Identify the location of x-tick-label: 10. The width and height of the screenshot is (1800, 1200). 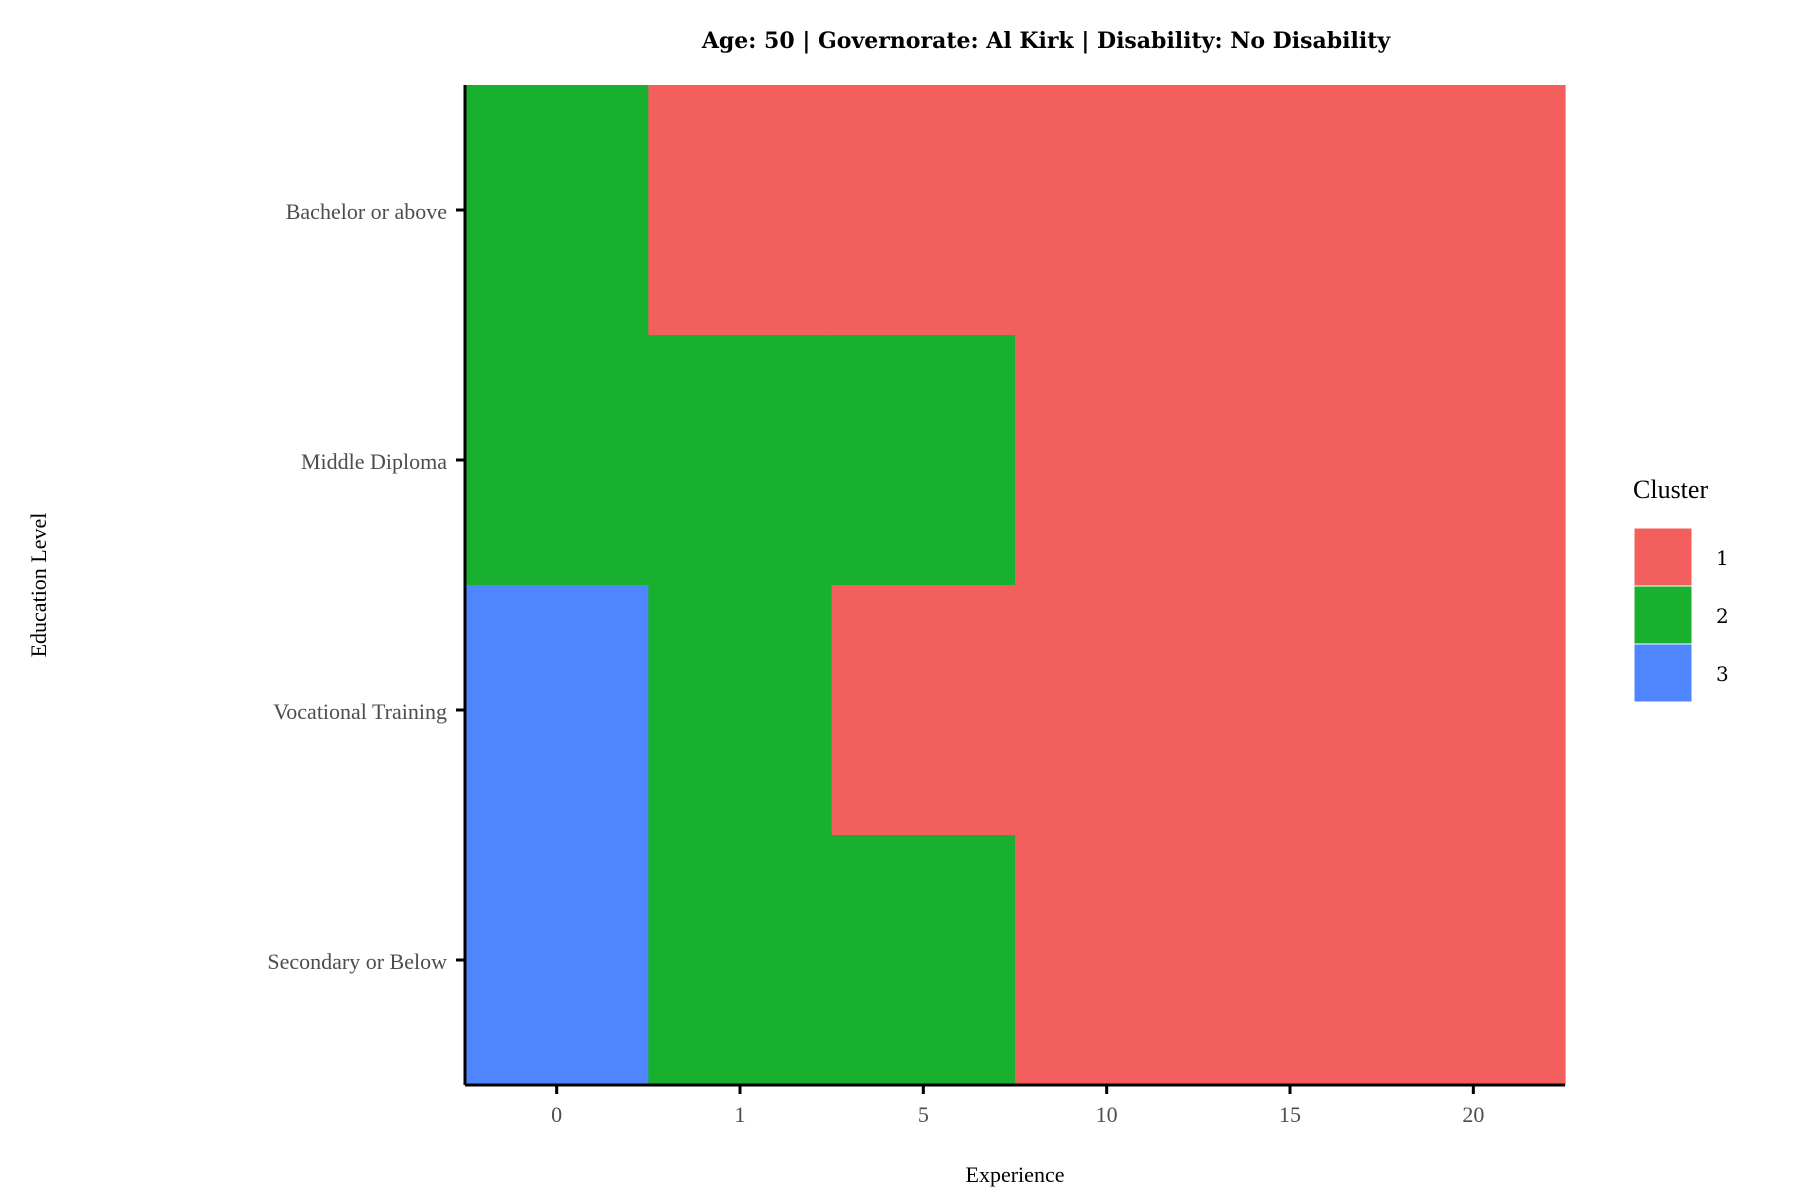
(1107, 1114).